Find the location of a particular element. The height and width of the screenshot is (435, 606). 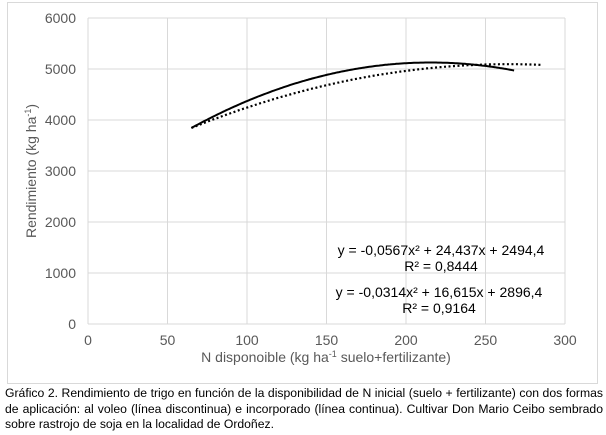

x-tick-label: 0 is located at coordinates (88, 340).